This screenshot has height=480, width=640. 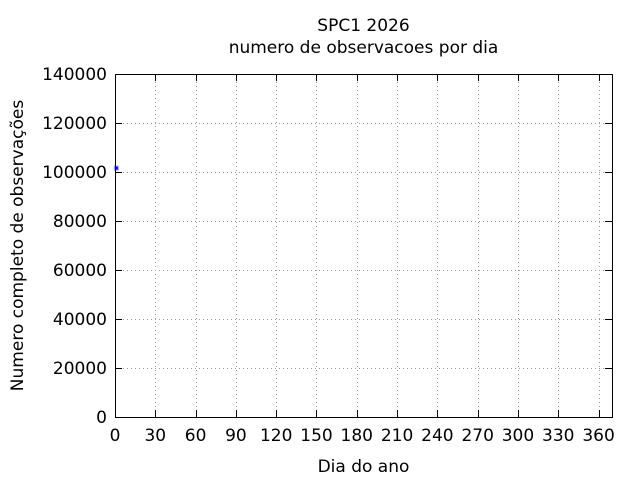 What do you see at coordinates (18, 246) in the screenshot?
I see `y-axis-label: Numero completo de observações` at bounding box center [18, 246].